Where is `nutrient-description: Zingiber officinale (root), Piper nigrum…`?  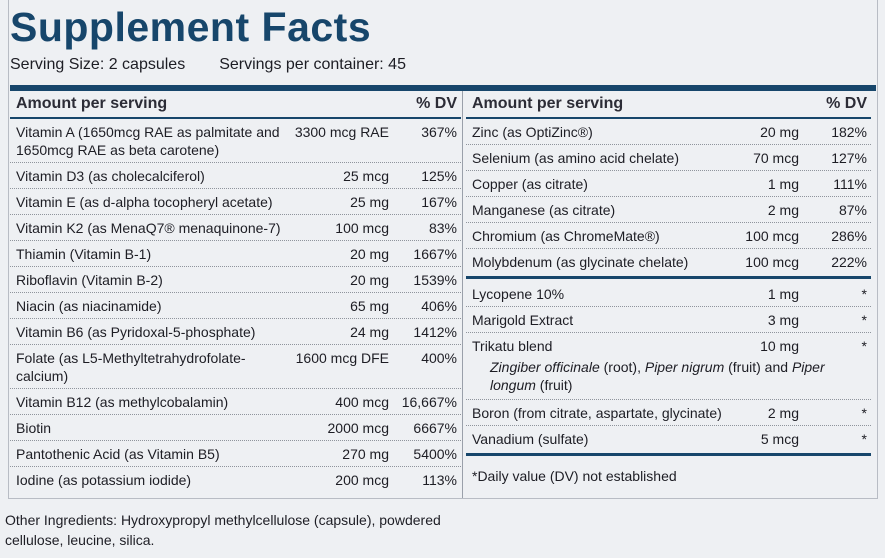 nutrient-description: Zingiber officinale (root), Piper nigrum… is located at coordinates (669, 375).